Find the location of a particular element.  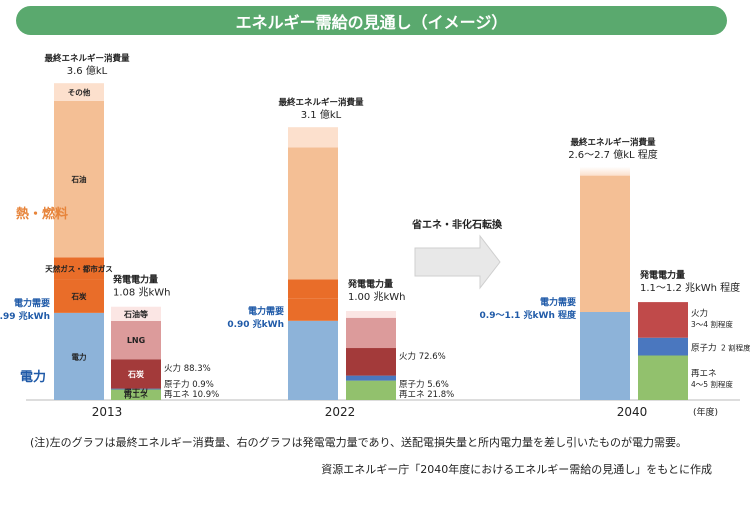

year-2040-demand-label: 電力需要 is located at coordinates (558, 302).